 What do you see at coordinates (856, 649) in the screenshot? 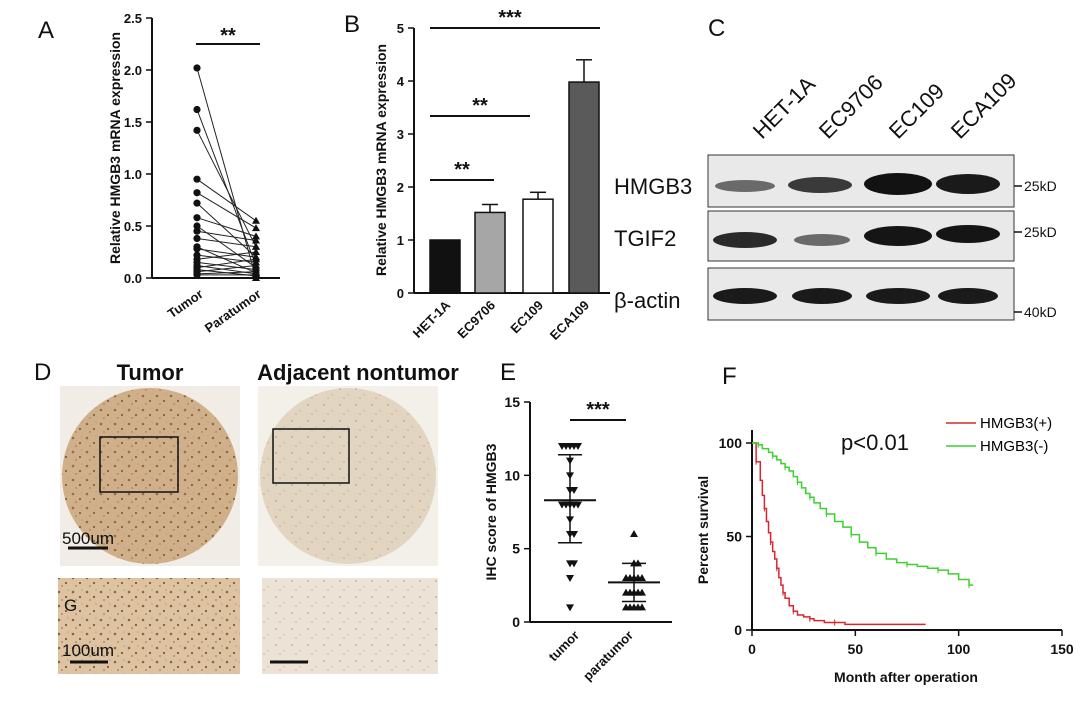
I see `panel-f-xtick-label: 50` at bounding box center [856, 649].